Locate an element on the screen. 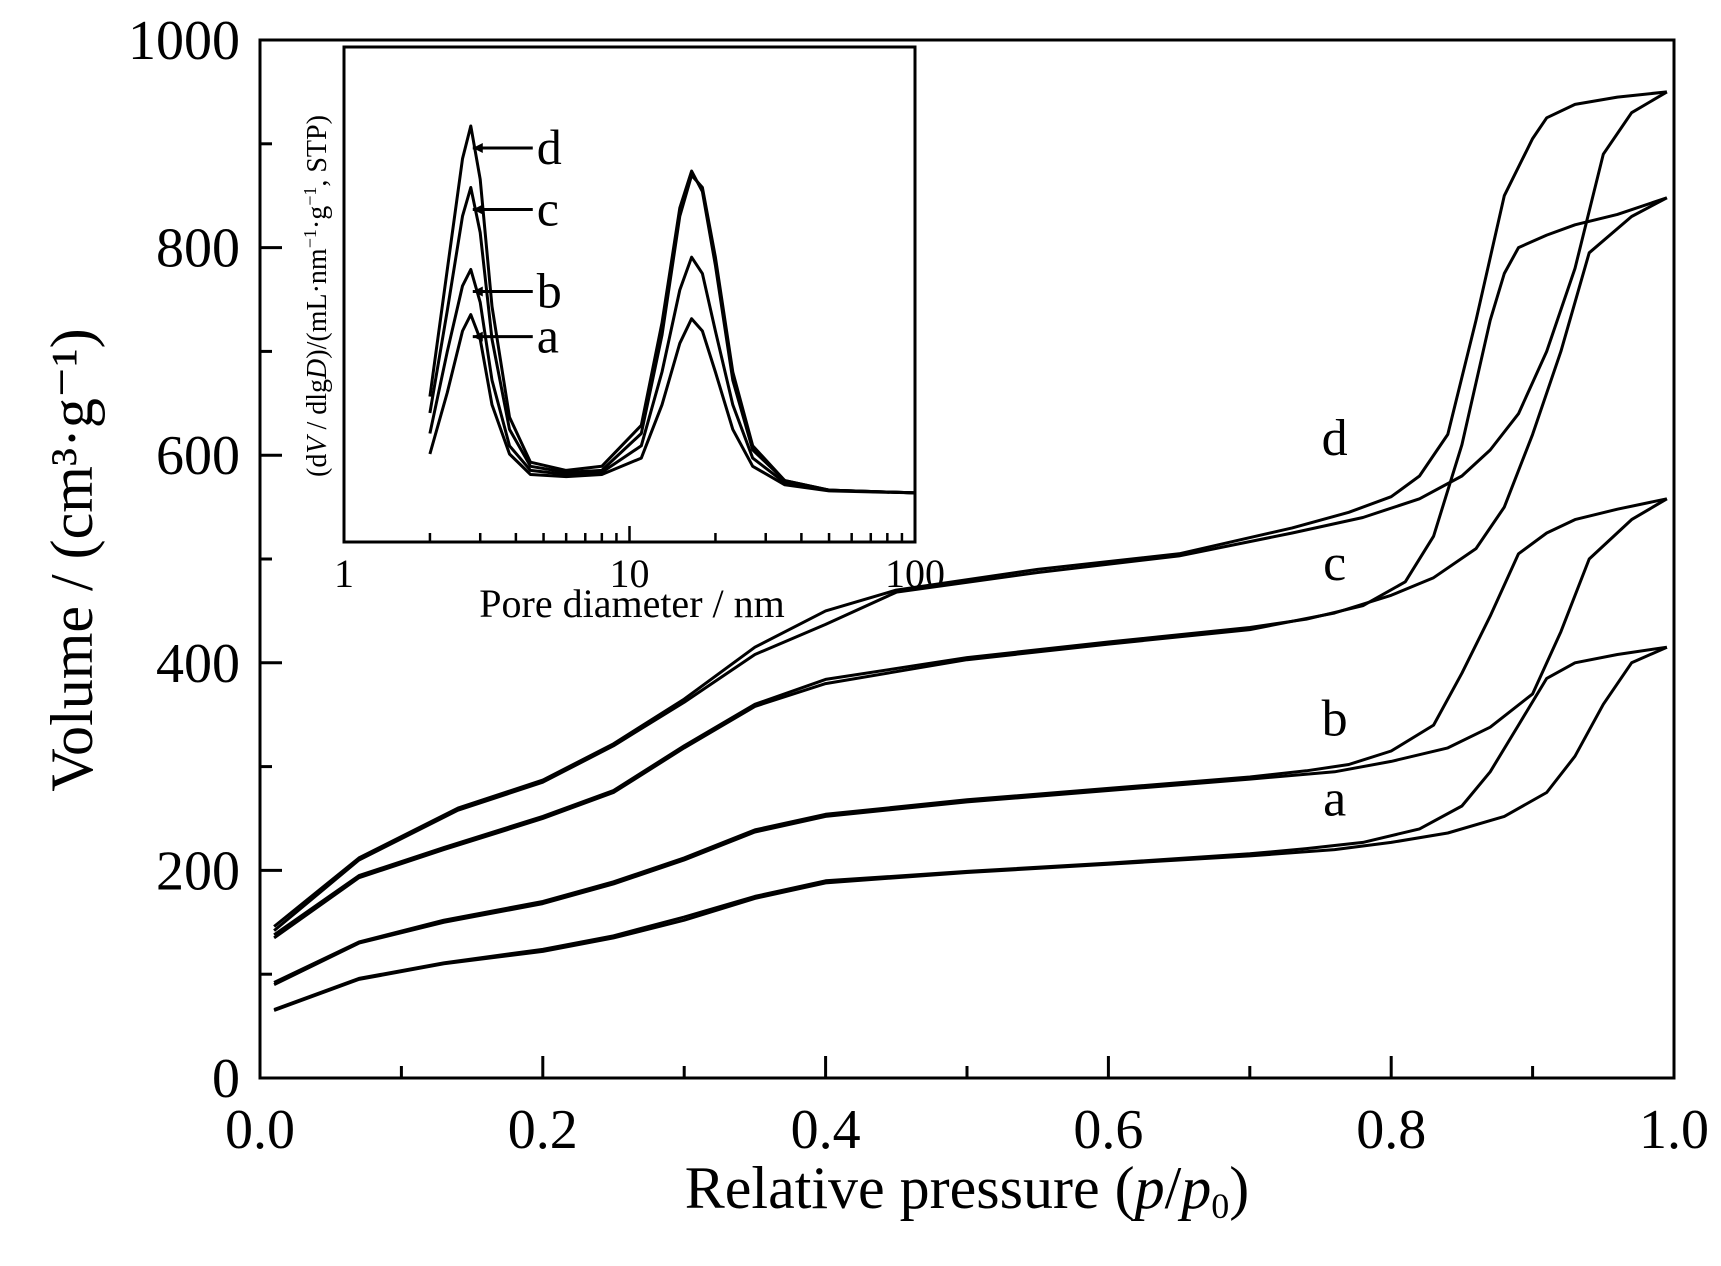 This screenshot has width=1721, height=1266. y-tick-label: 200 is located at coordinates (198, 871).